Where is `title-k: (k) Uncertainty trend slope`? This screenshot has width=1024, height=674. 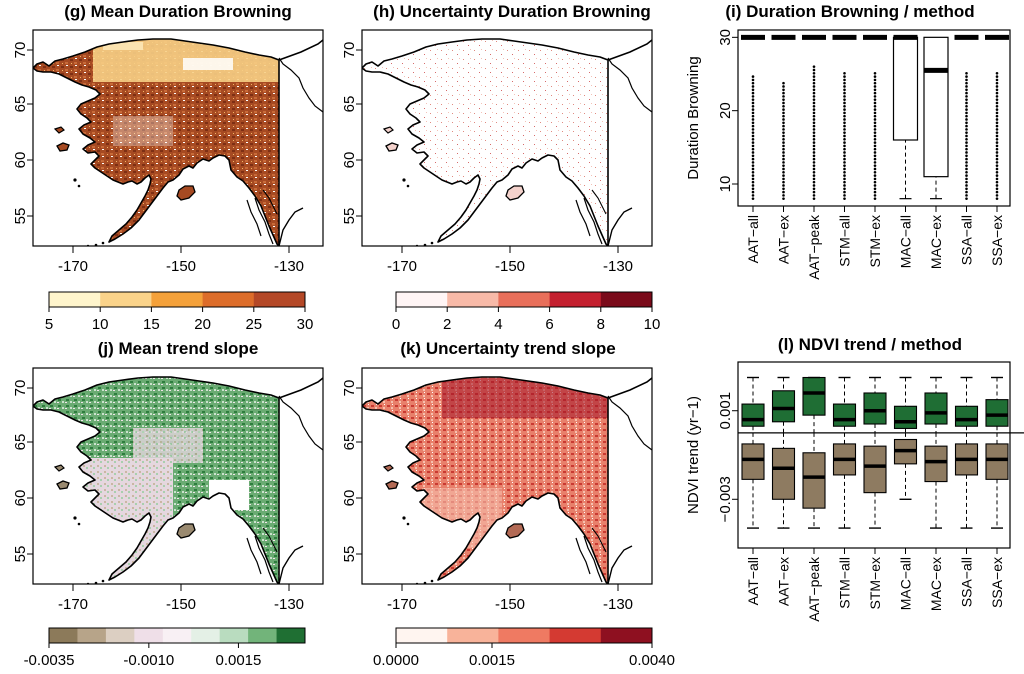
title-k: (k) Uncertainty trend slope is located at coordinates (507, 348).